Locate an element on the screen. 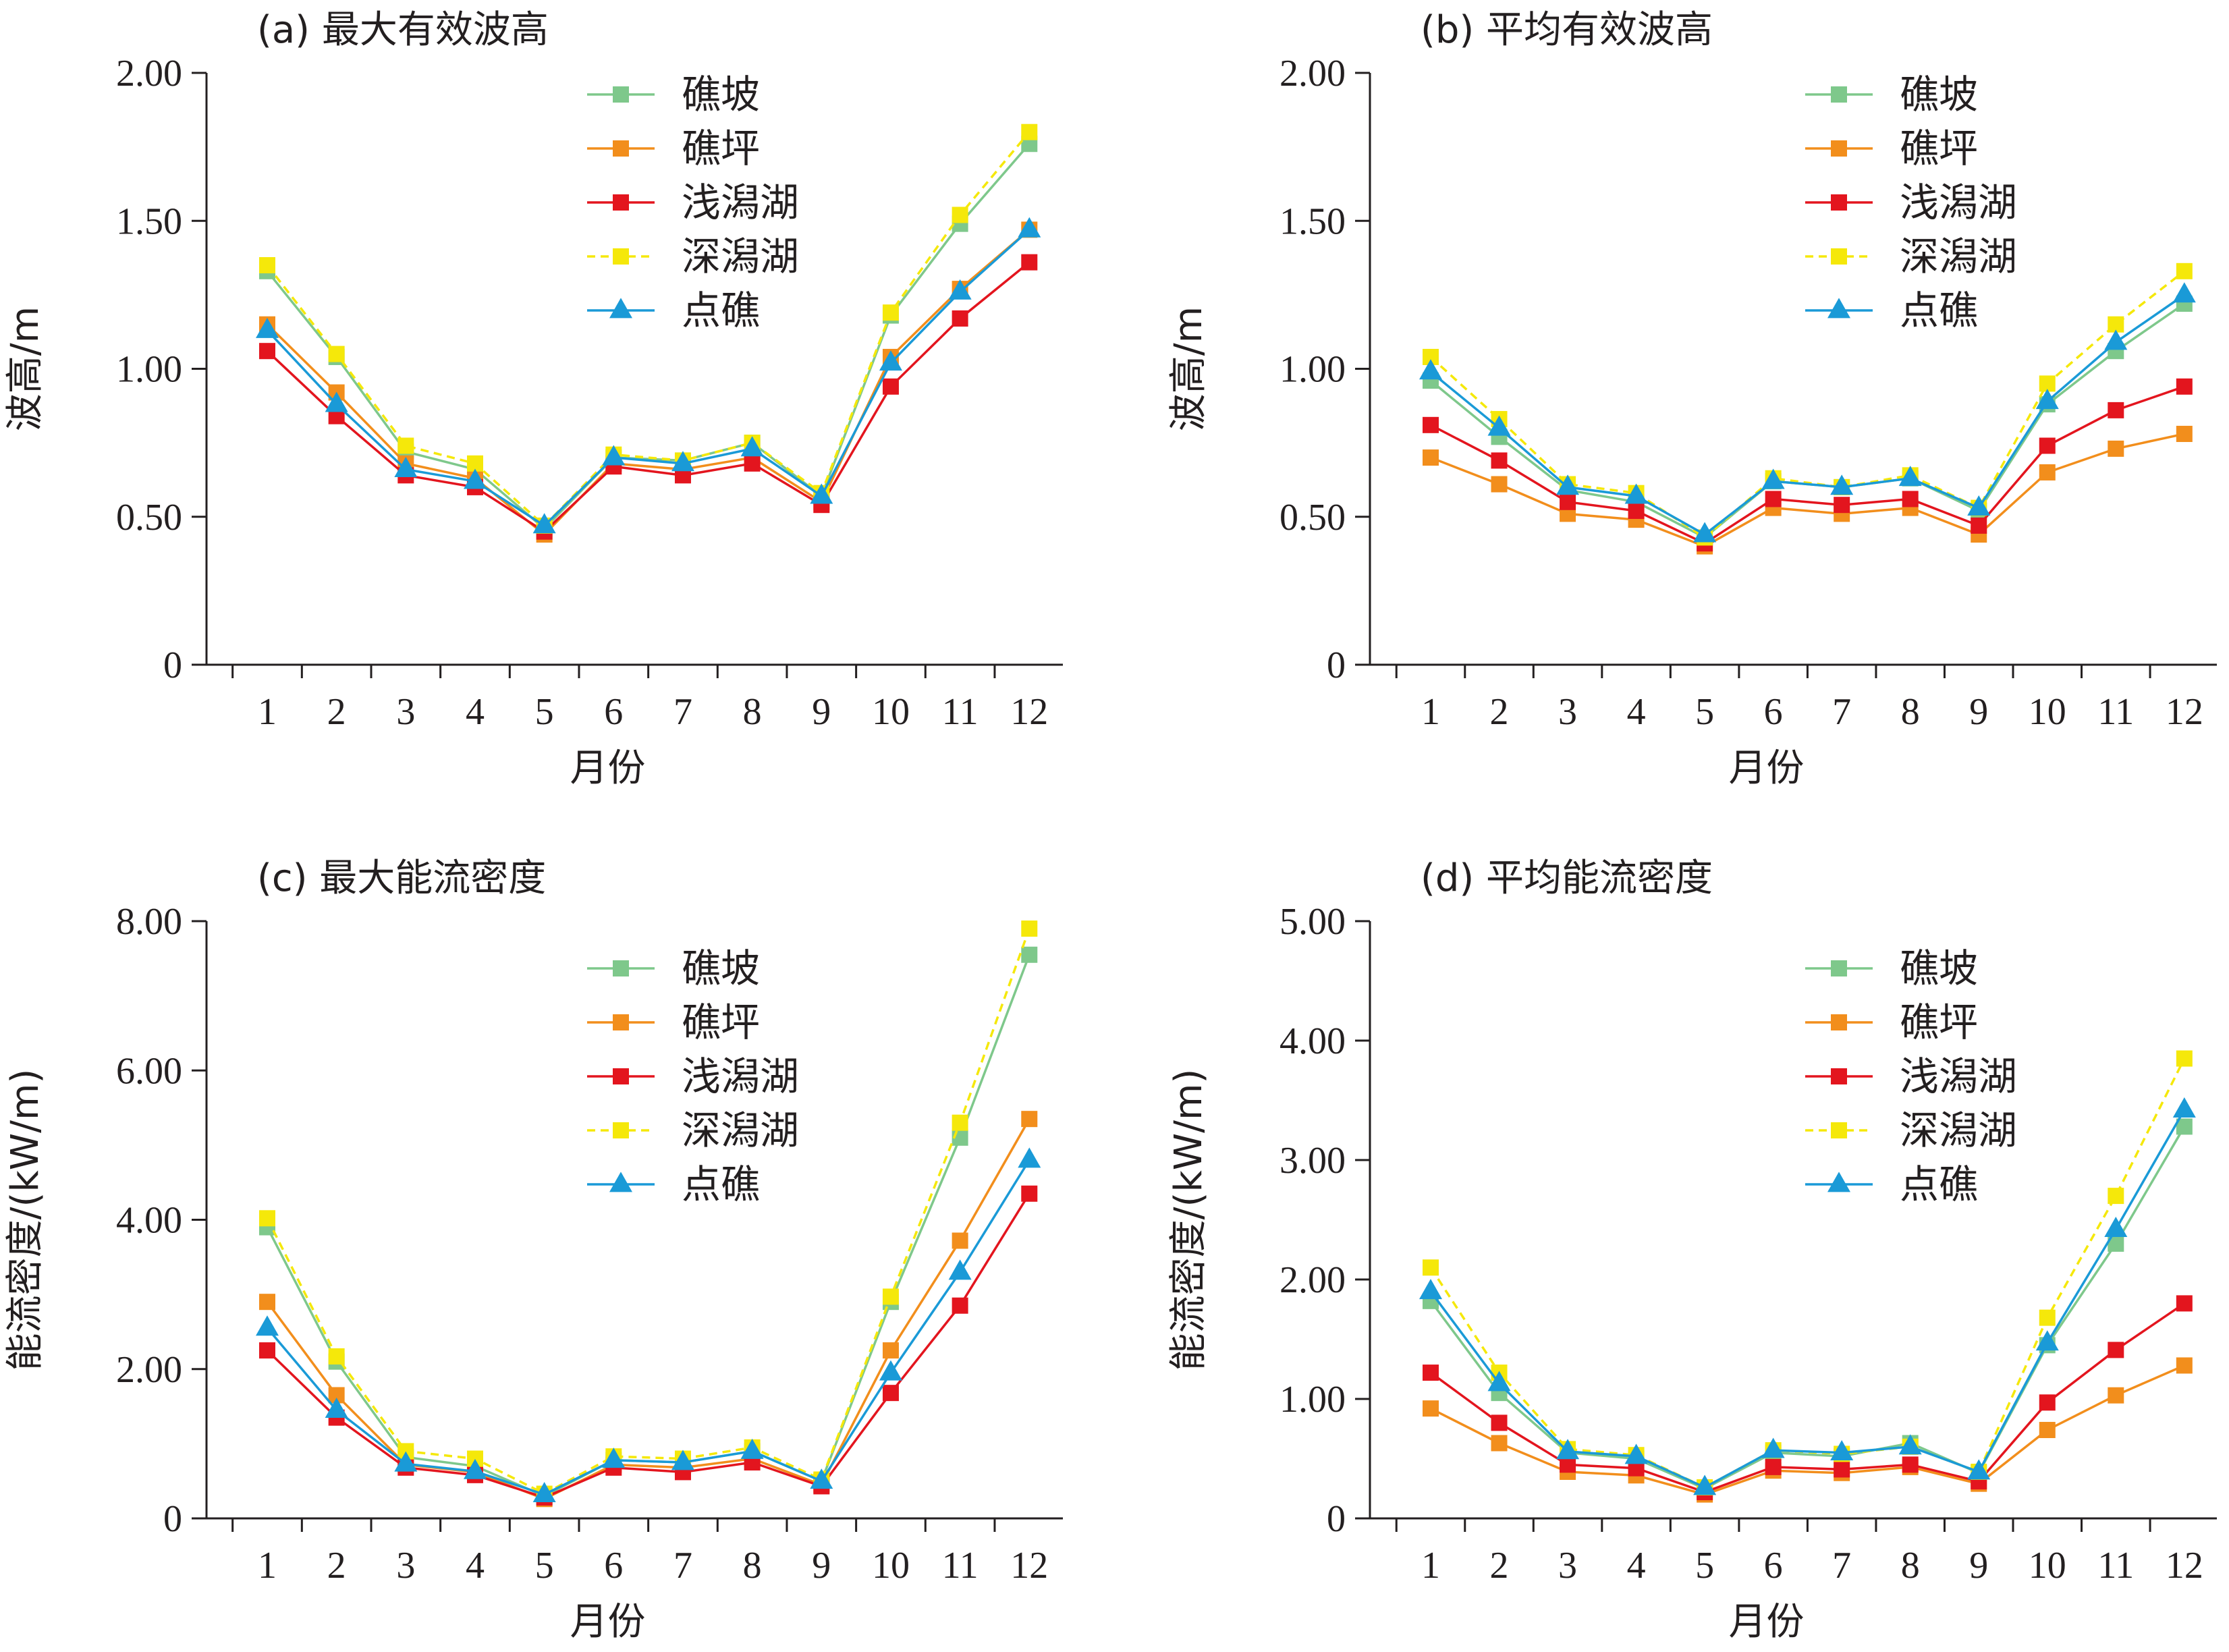 This screenshot has width=2229, height=1652. y-tick-label: 4.00 is located at coordinates (1312, 1041).